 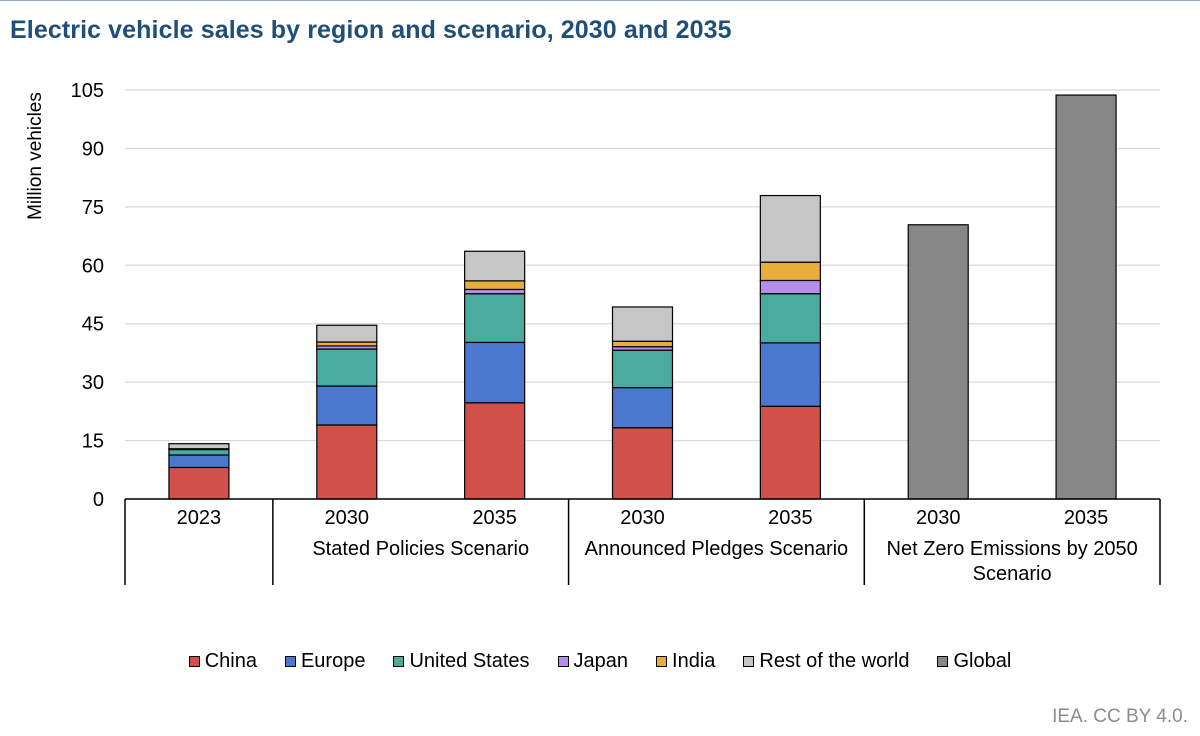 I want to click on legend-label: Japan, so click(x=601, y=661).